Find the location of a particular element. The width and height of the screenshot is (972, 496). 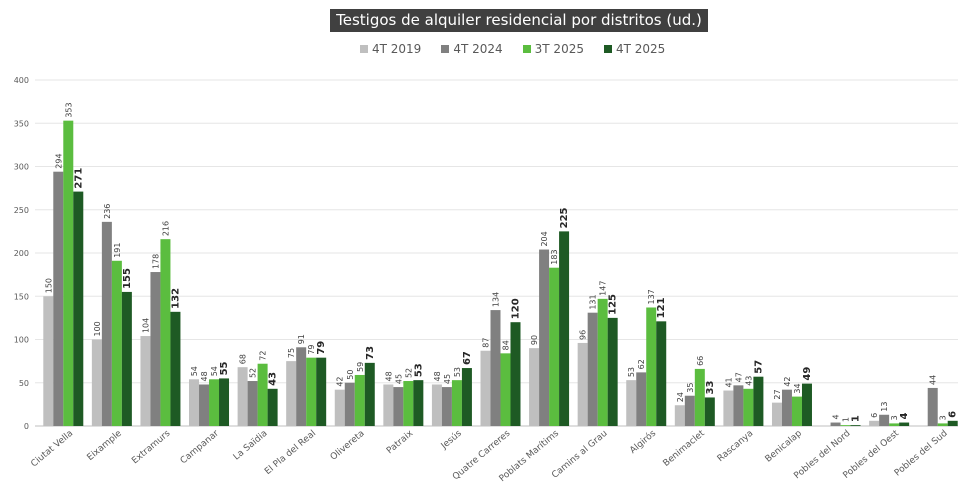

bar-value-label: 6 is located at coordinates (874, 415).